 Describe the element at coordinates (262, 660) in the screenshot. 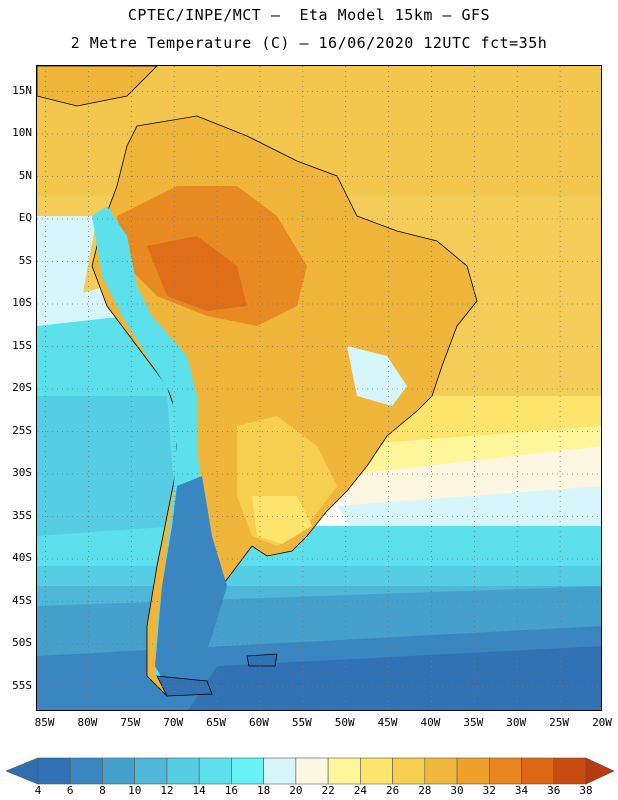

I see `falkland-islands` at that location.